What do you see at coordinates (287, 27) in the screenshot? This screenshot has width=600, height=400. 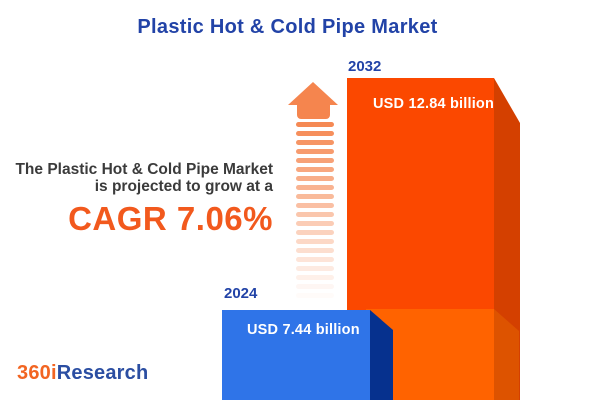 I see `page-title: Plastic Hot & Cold Pipe Market` at bounding box center [287, 27].